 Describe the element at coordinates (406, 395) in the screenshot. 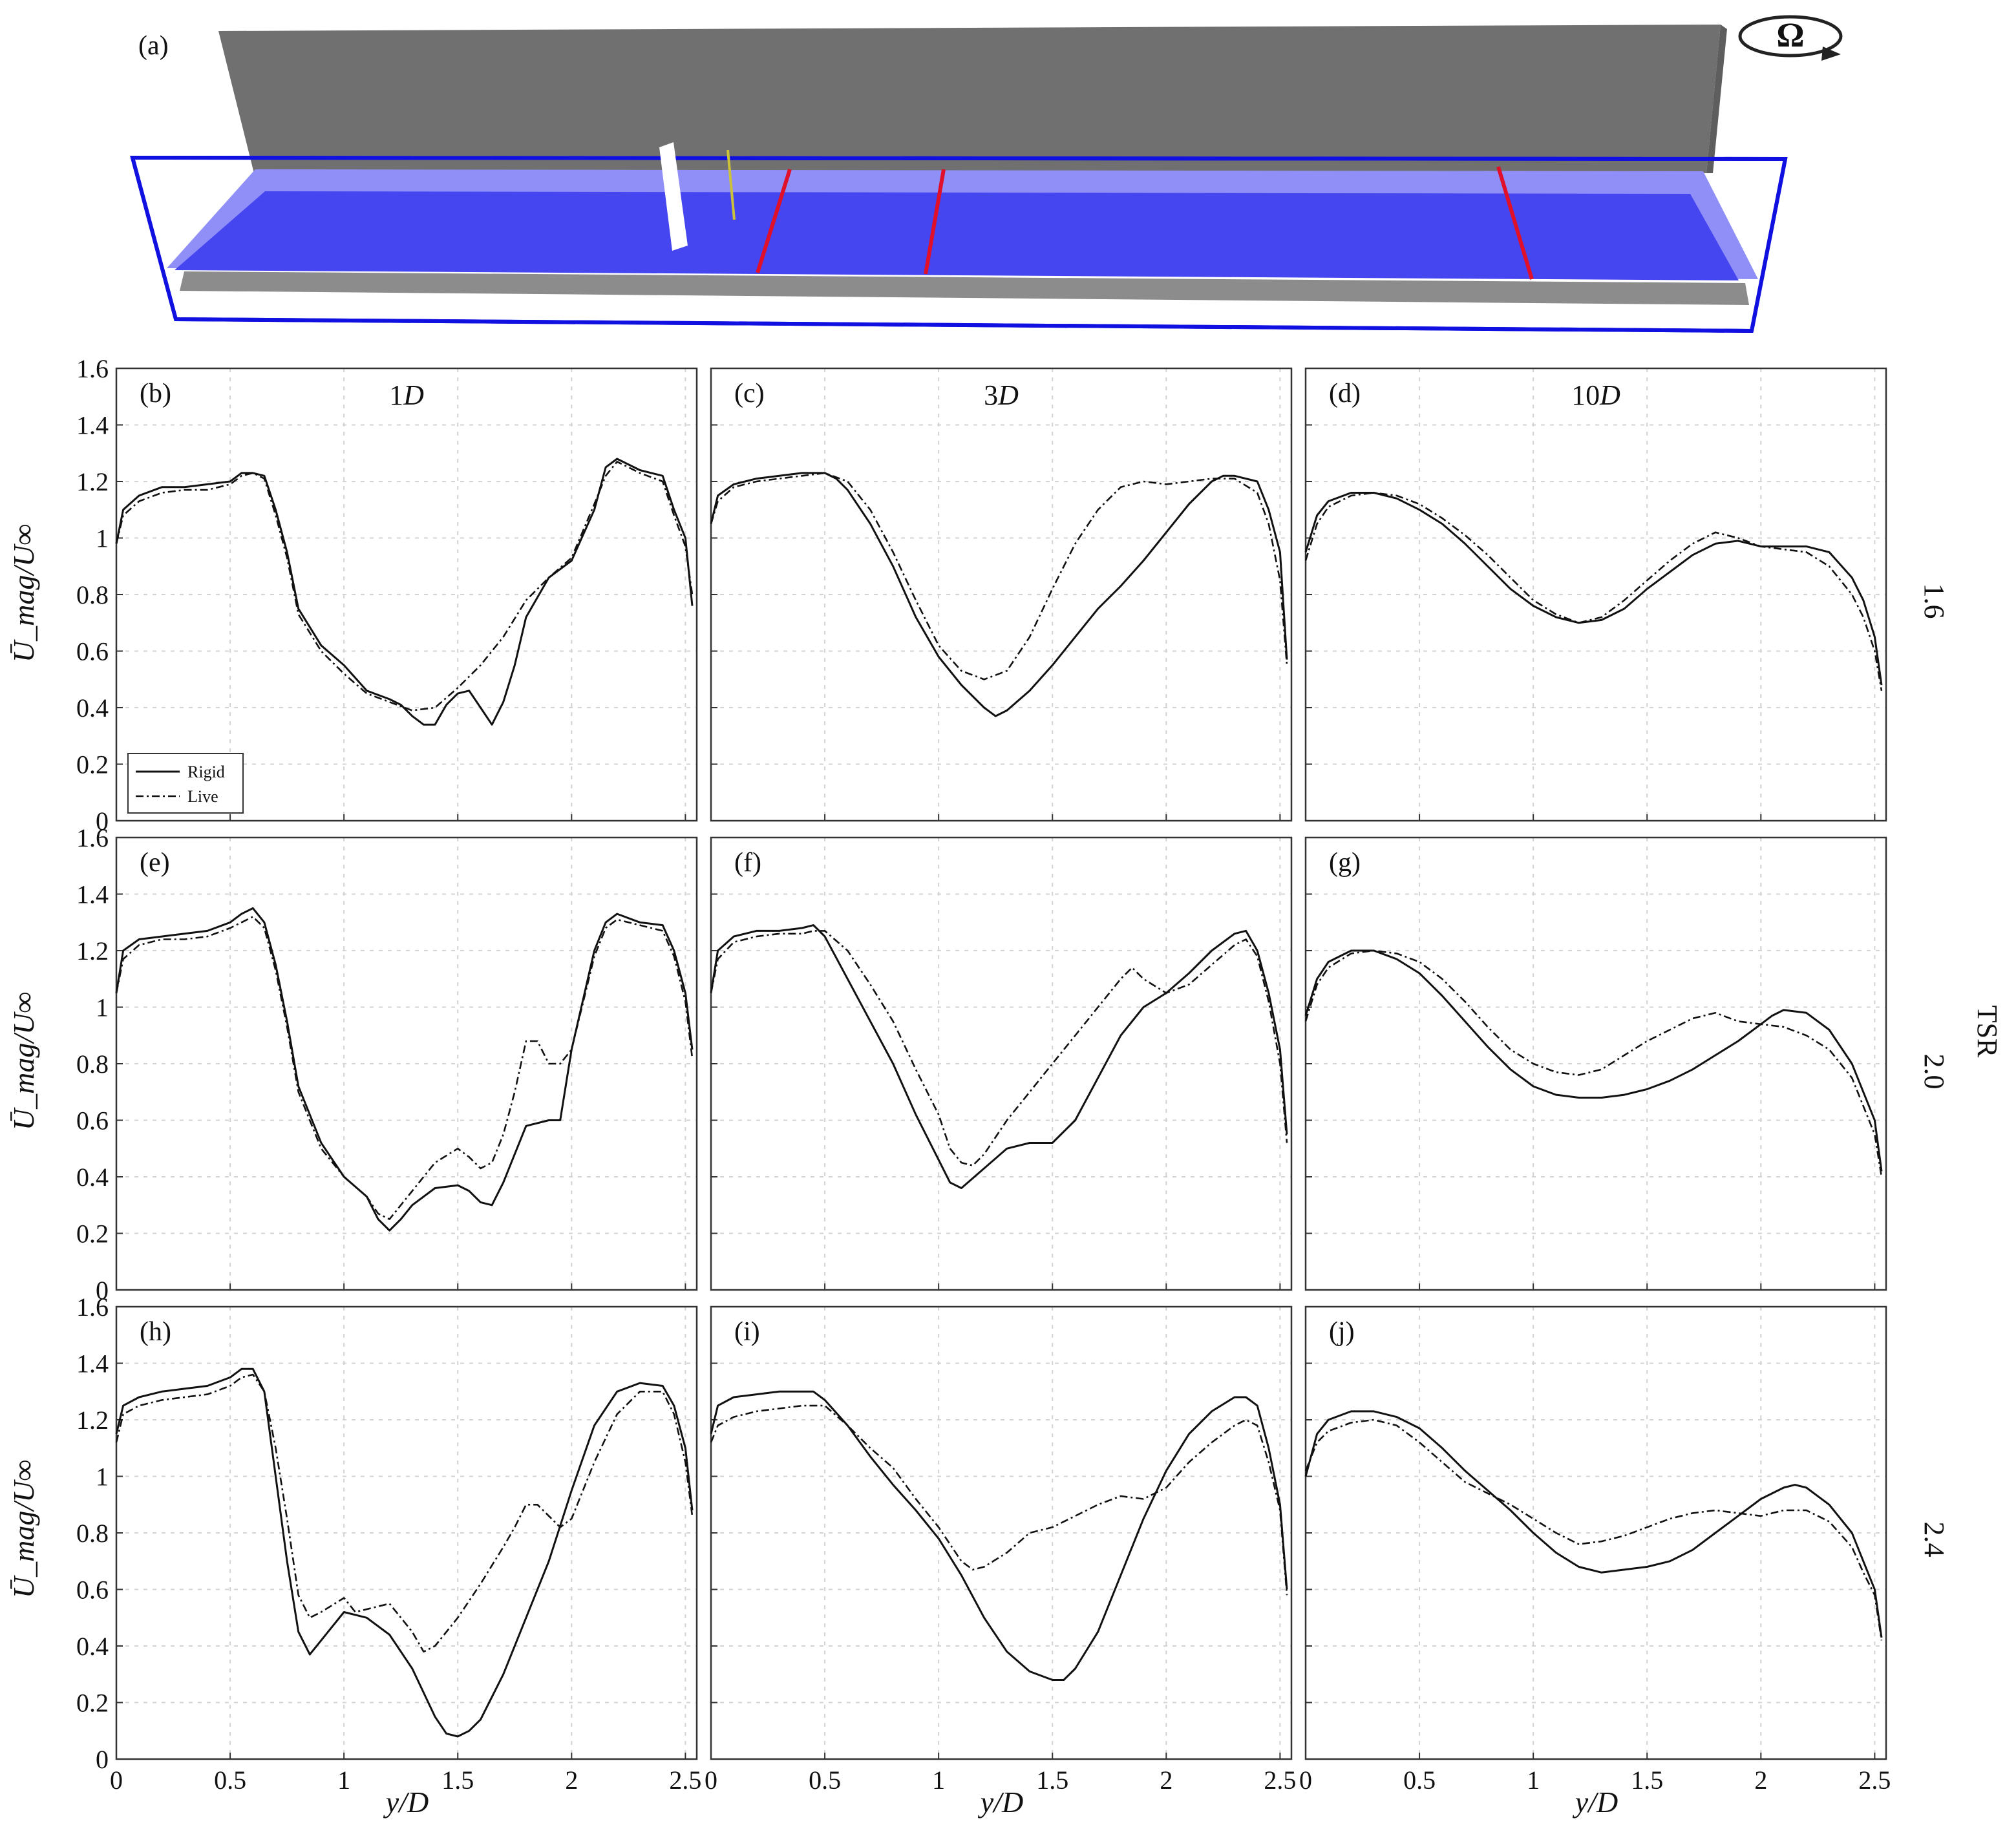

I see `panel-title: 1D` at that location.